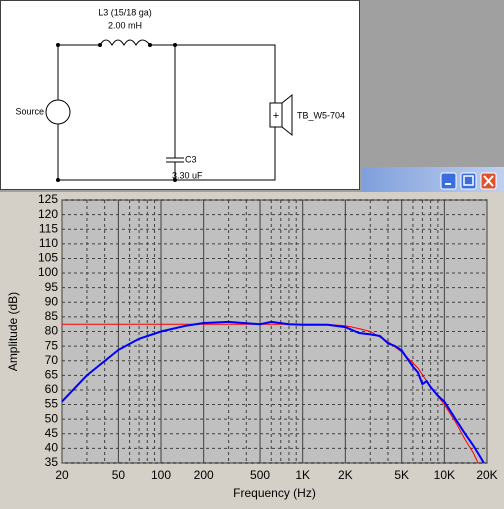 The image size is (504, 509). I want to click on speaker-cone, so click(287, 115).